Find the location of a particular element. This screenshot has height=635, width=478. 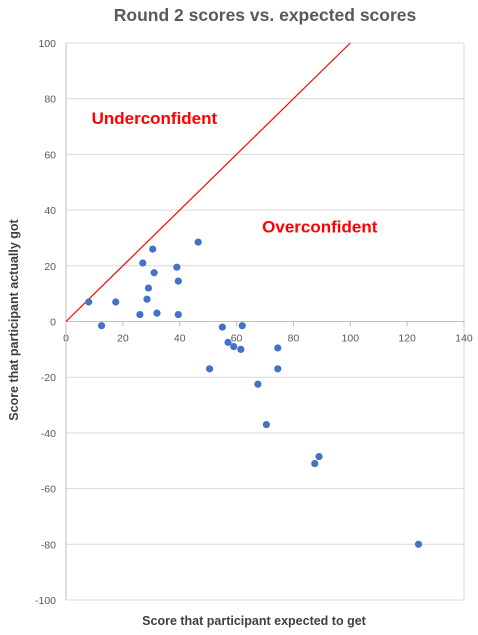

annotation-overconfident: Overconfident is located at coordinates (320, 226).